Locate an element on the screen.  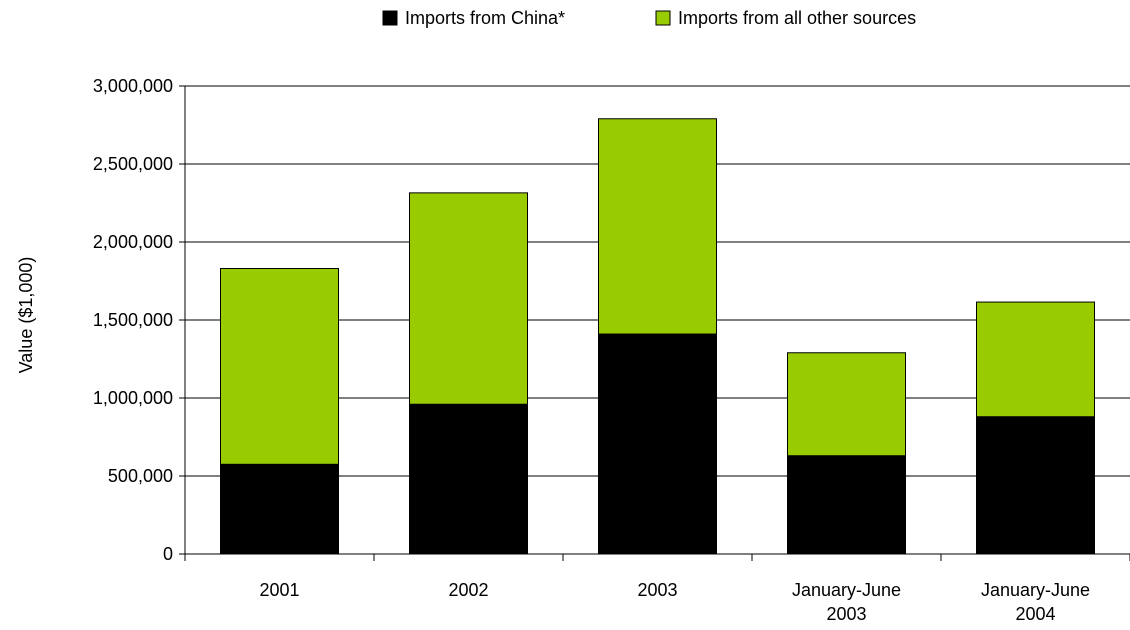
x-tick-label: January-June 2004 is located at coordinates (1035, 602).